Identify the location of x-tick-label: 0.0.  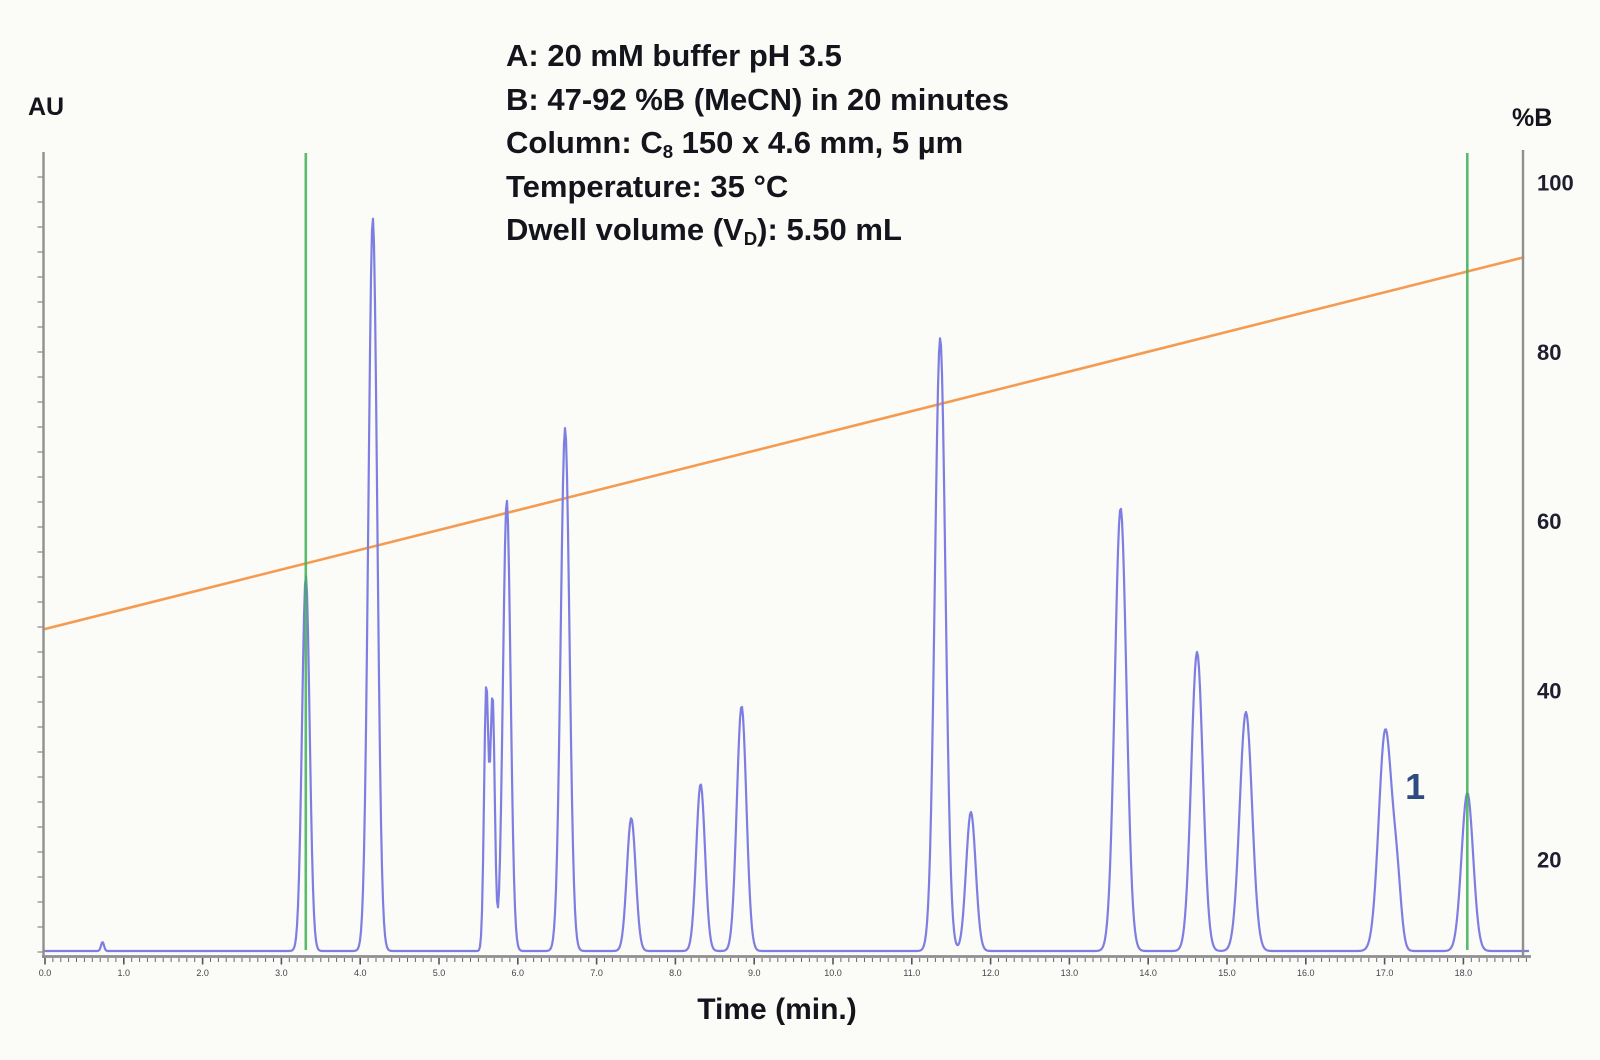
(45, 973).